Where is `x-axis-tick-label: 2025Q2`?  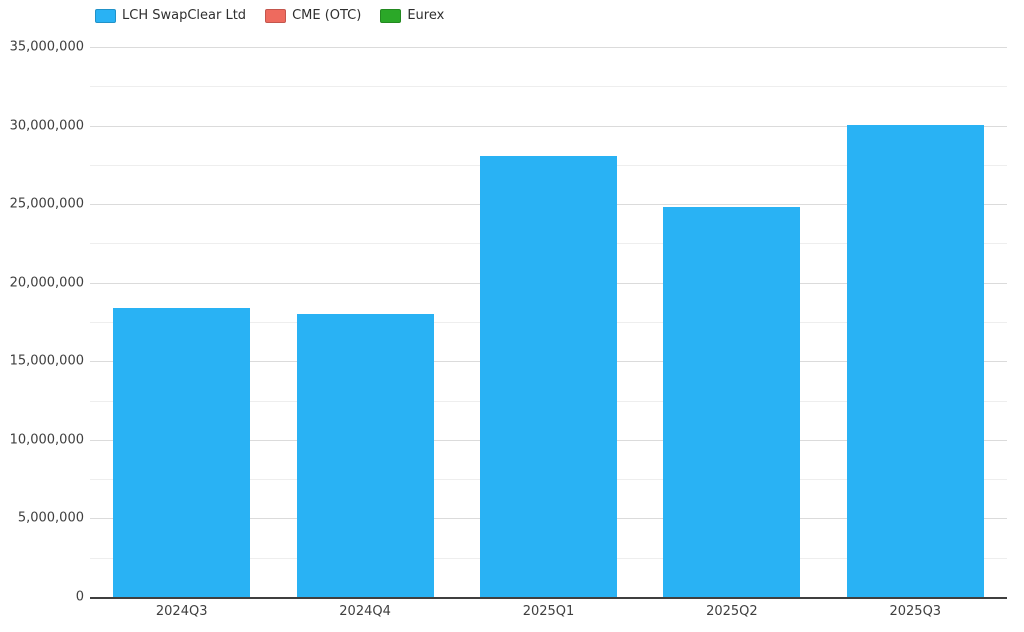 x-axis-tick-label: 2025Q2 is located at coordinates (732, 611).